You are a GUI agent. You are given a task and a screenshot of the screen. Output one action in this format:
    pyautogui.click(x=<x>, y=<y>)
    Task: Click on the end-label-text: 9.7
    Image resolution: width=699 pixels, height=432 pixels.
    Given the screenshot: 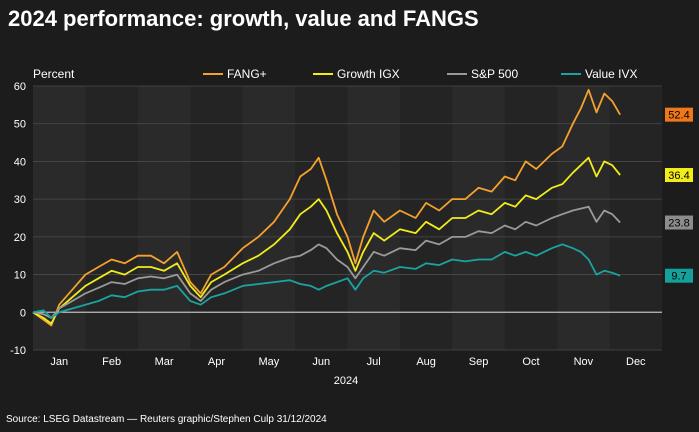 What is the action you would take?
    pyautogui.click(x=678, y=277)
    